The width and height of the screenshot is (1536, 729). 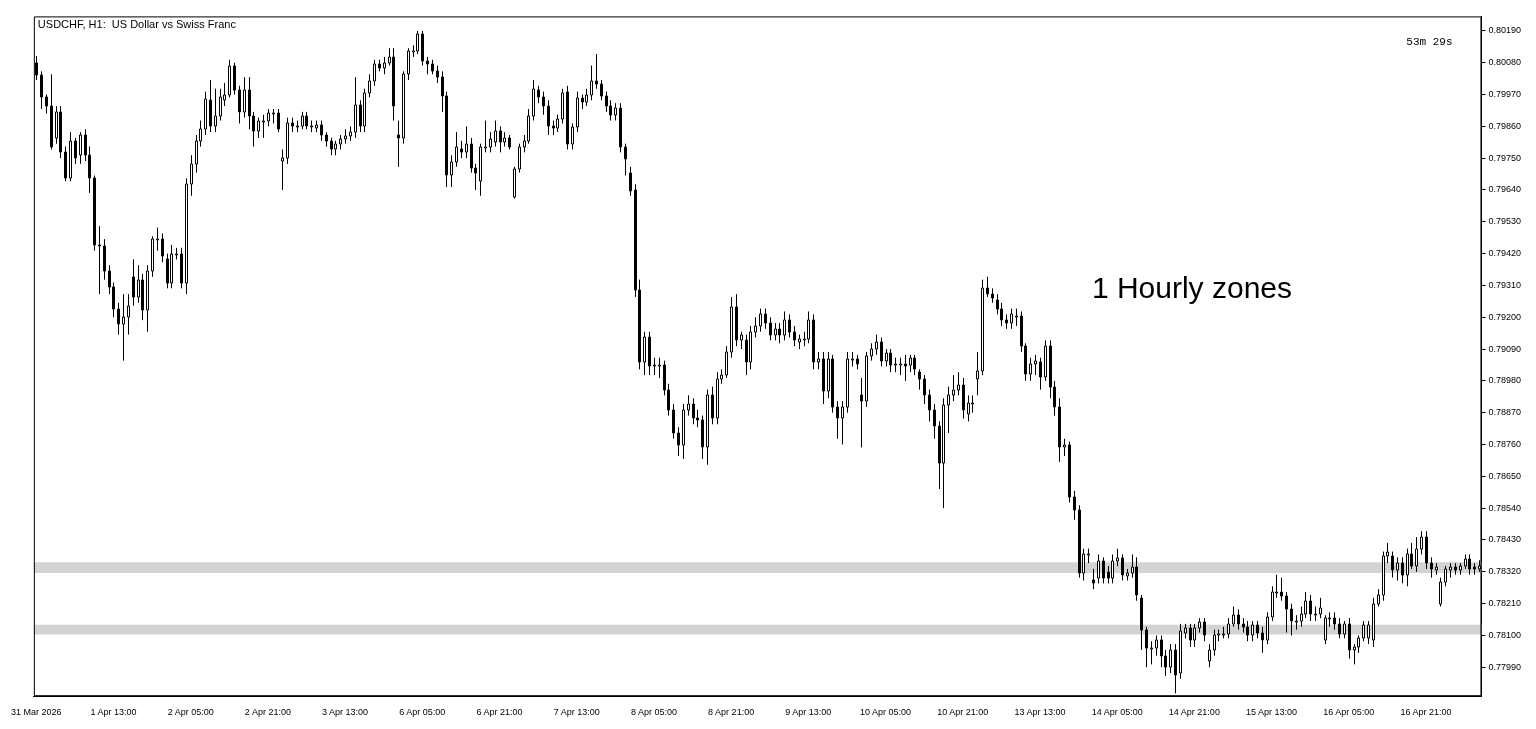 I want to click on x-tick-label: 14 Apr 21:00, so click(x=1194, y=712).